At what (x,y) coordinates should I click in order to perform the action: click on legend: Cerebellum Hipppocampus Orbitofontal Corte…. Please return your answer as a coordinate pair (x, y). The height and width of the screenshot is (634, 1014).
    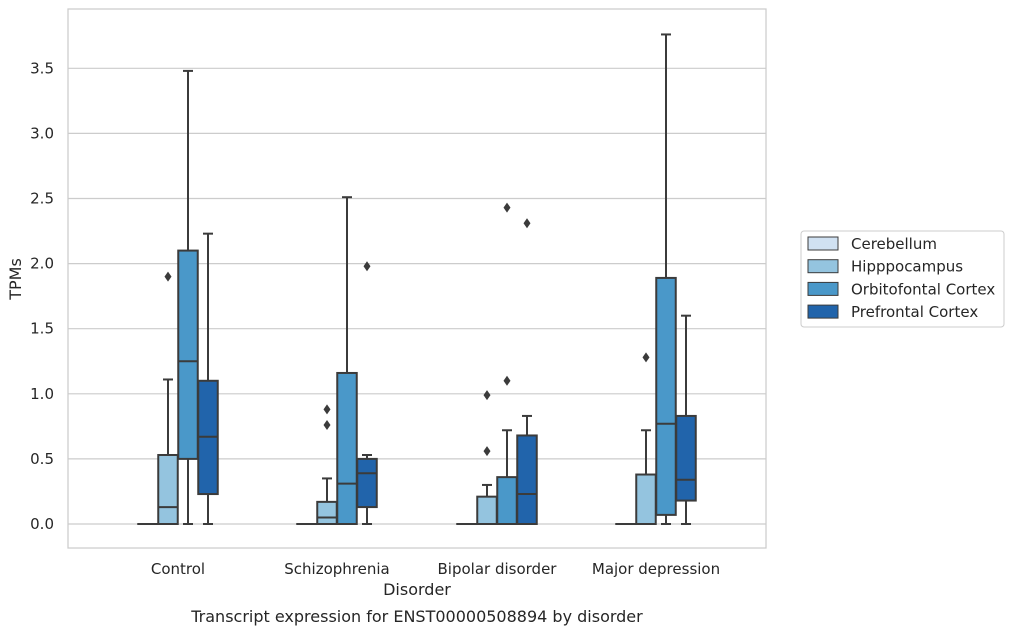
    Looking at the image, I should click on (902, 279).